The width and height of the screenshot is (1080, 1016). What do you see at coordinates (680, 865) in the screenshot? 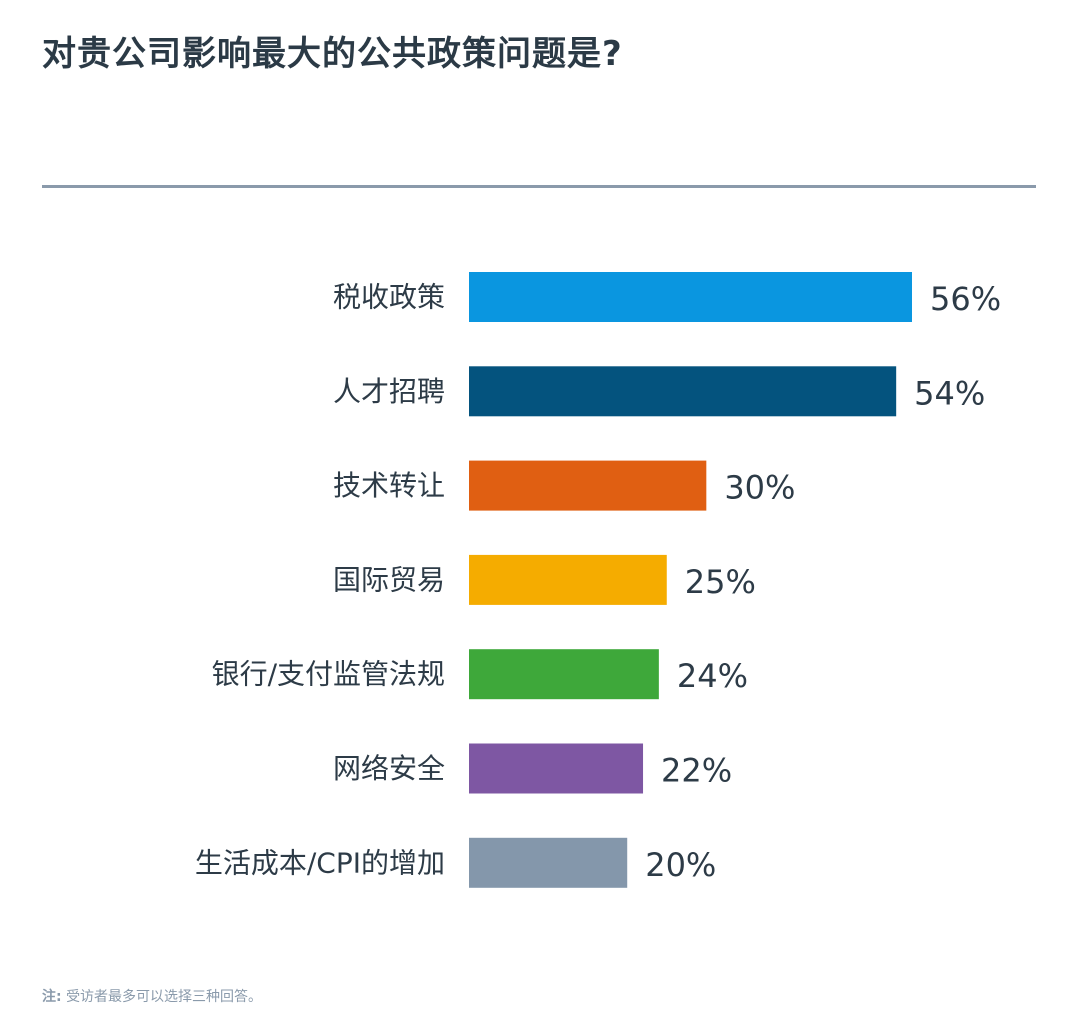
I see `value-label: 20%` at bounding box center [680, 865].